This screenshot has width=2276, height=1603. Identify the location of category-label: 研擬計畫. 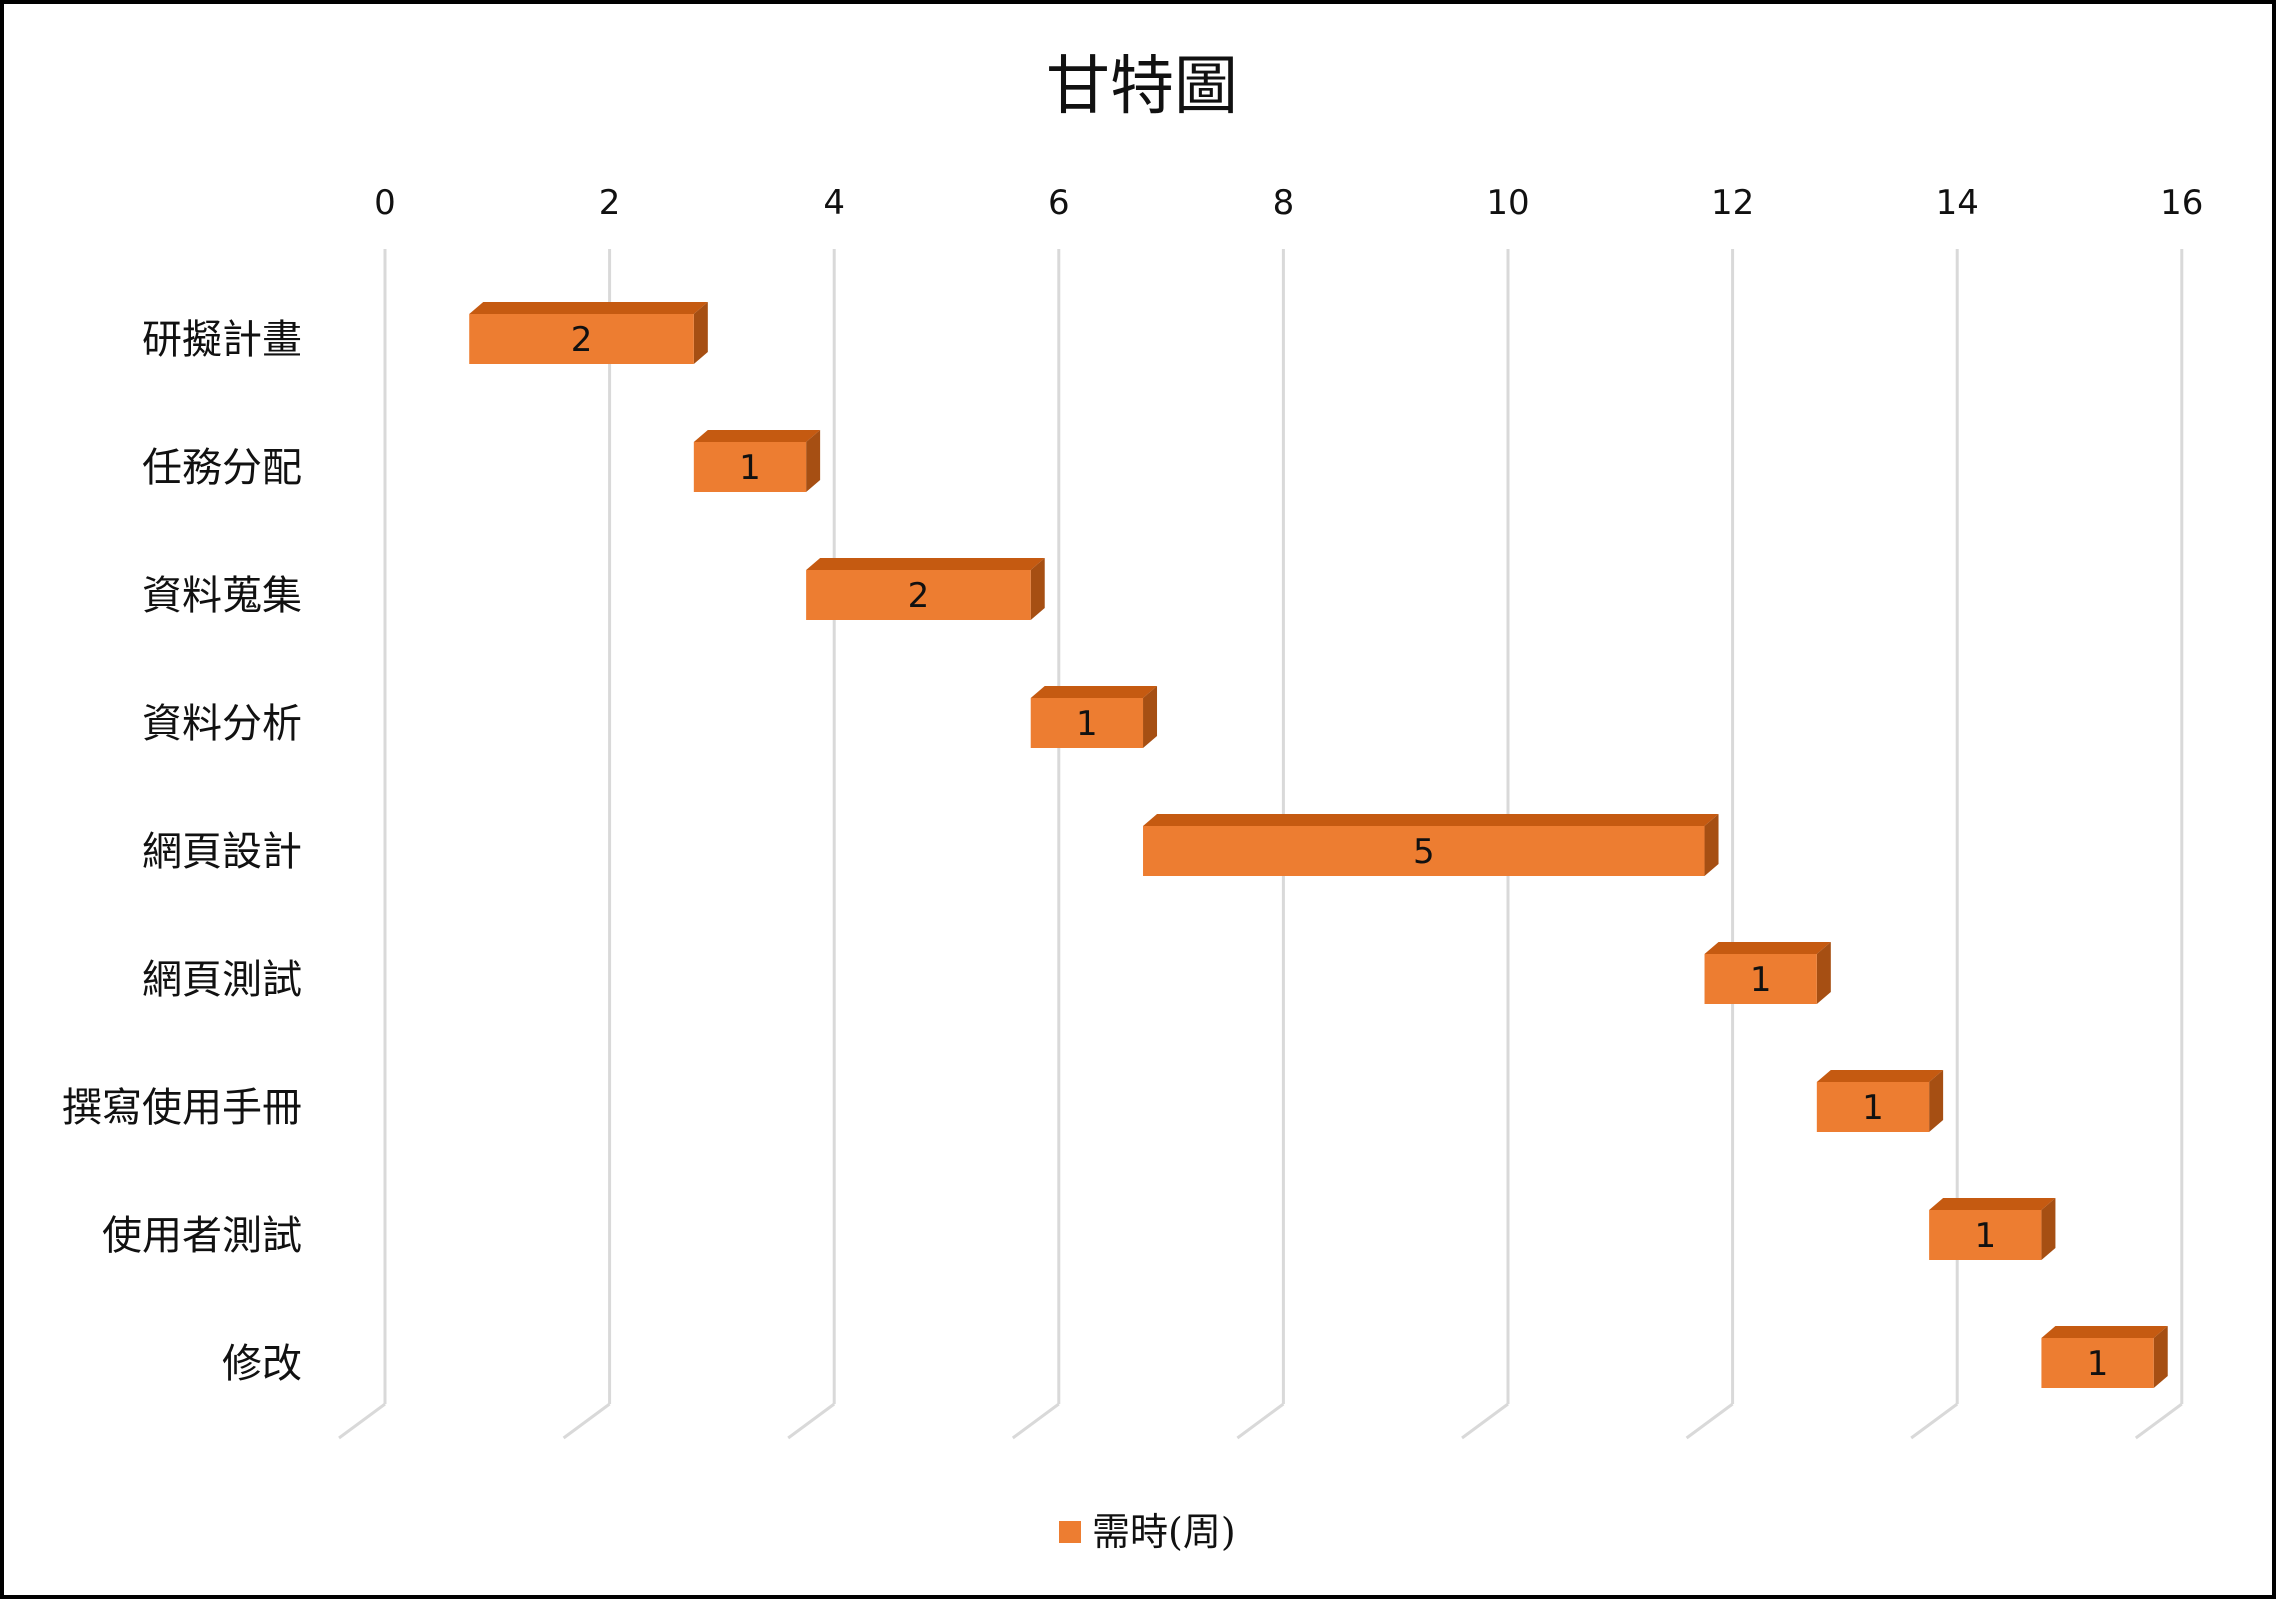
(222, 340).